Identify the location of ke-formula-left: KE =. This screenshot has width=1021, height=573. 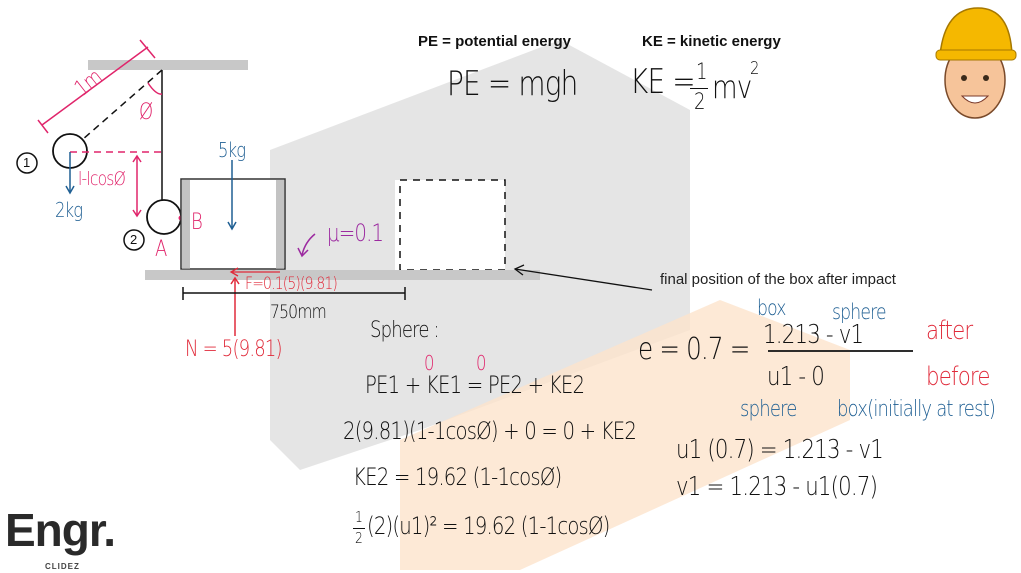
(663, 82).